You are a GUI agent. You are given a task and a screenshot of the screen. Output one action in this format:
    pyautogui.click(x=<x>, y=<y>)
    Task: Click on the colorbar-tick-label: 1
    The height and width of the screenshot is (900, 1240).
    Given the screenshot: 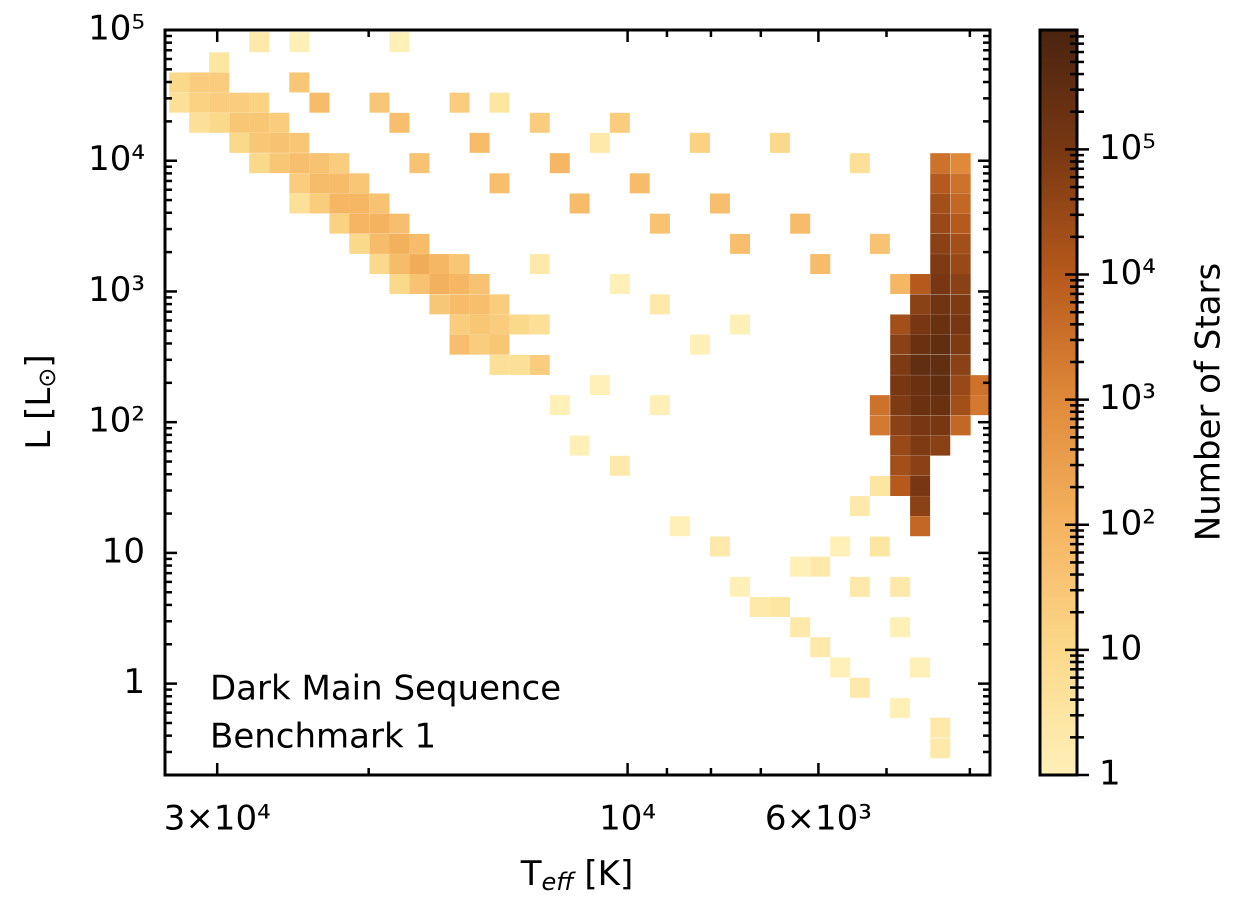 What is the action you would take?
    pyautogui.click(x=1110, y=774)
    